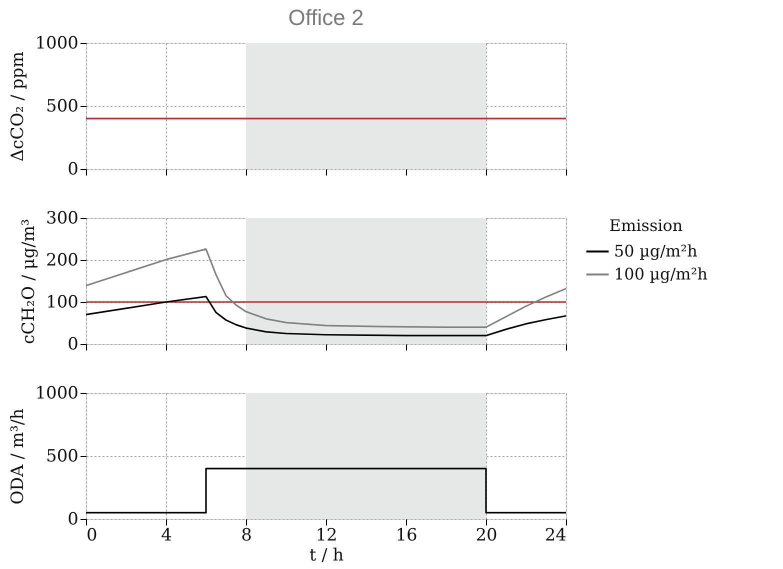 The image size is (783, 569). What do you see at coordinates (326, 556) in the screenshot?
I see `x-axis-title: t / h` at bounding box center [326, 556].